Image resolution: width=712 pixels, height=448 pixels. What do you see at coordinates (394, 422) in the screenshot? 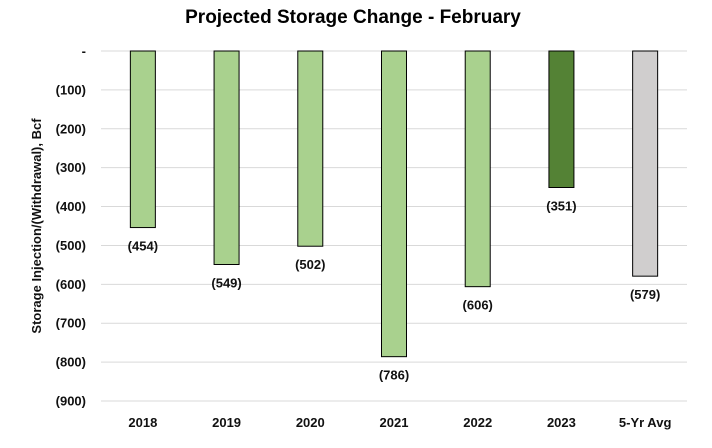
I see `x-tick-label: 2021` at bounding box center [394, 422].